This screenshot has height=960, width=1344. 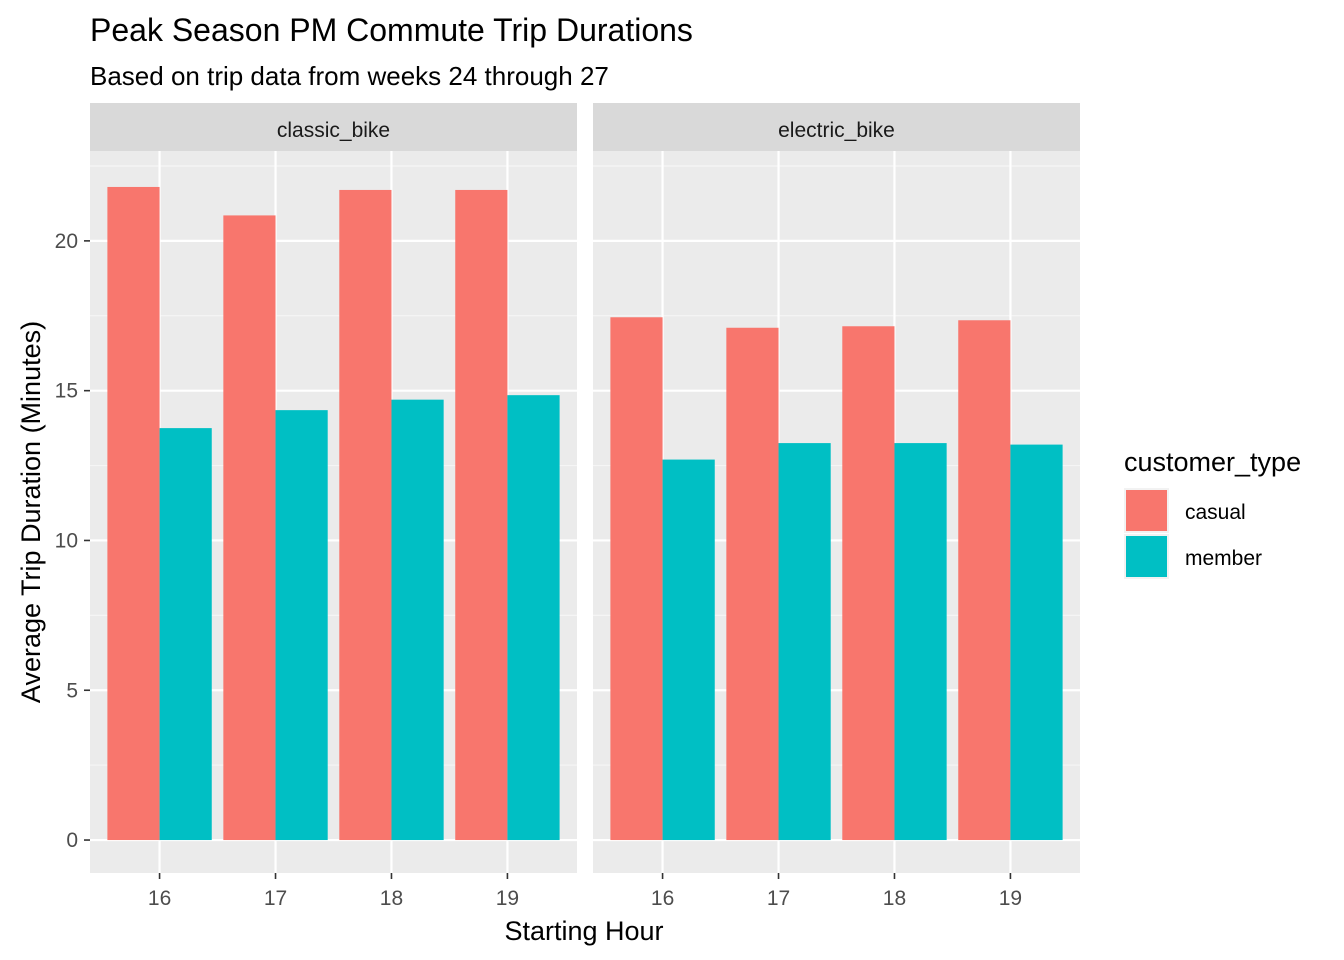 What do you see at coordinates (583, 931) in the screenshot?
I see `x-axis-title: Starting Hour` at bounding box center [583, 931].